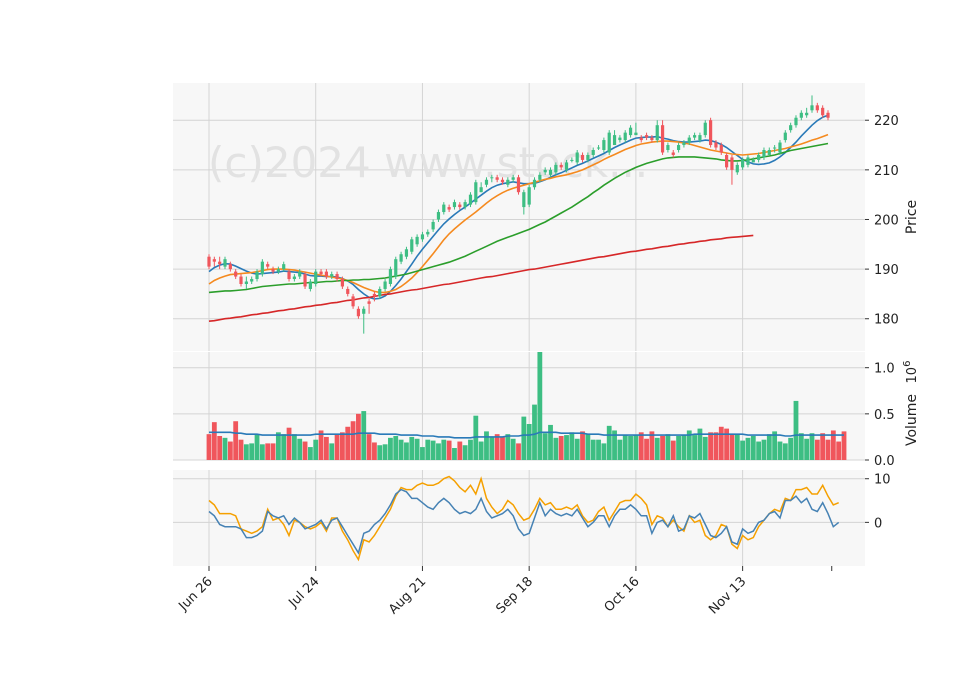  I want to click on price-axis-label: Price, so click(912, 217).